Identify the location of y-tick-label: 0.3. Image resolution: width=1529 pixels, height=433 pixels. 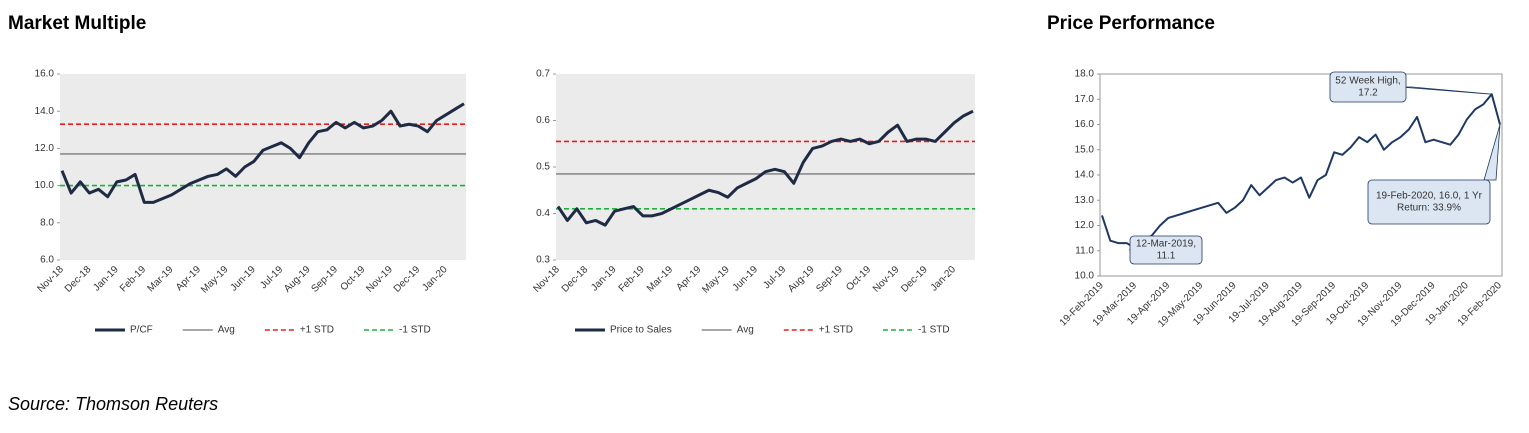
(543, 260).